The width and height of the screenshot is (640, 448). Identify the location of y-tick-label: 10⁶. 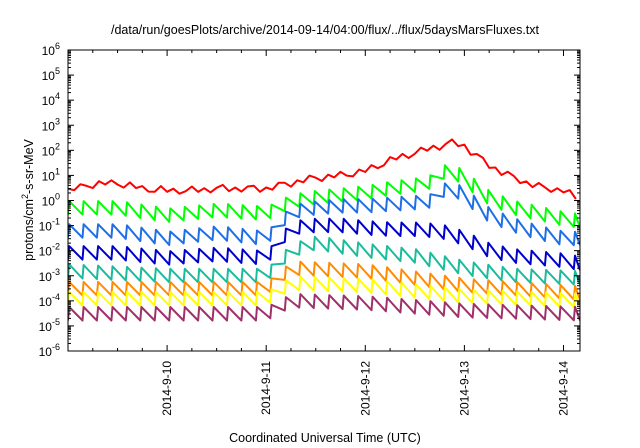
(51, 49).